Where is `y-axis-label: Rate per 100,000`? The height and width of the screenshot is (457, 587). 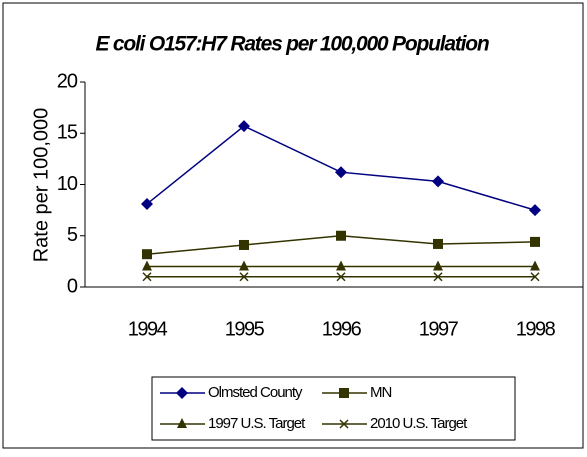
y-axis-label: Rate per 100,000 is located at coordinates (41, 185).